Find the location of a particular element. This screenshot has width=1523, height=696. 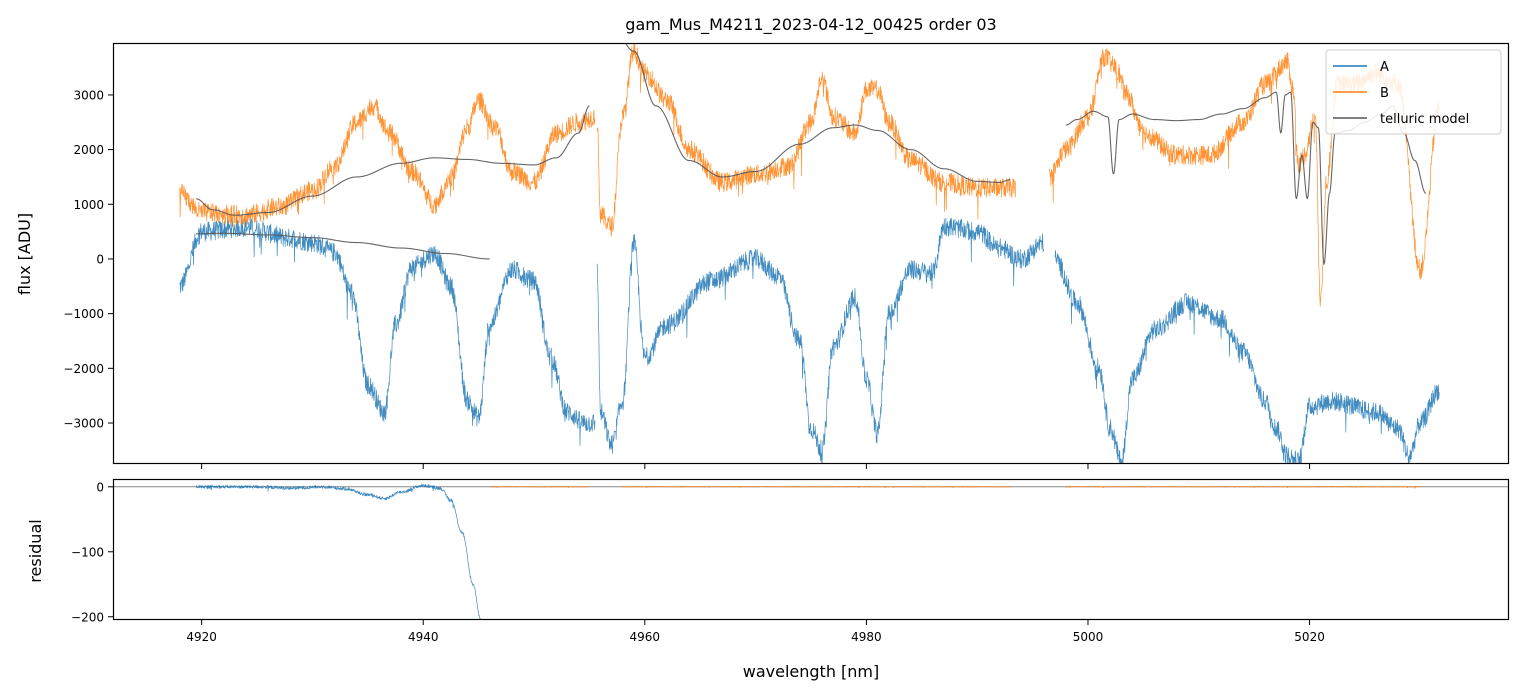

residual-ytick-label: 0 is located at coordinates (100, 487).